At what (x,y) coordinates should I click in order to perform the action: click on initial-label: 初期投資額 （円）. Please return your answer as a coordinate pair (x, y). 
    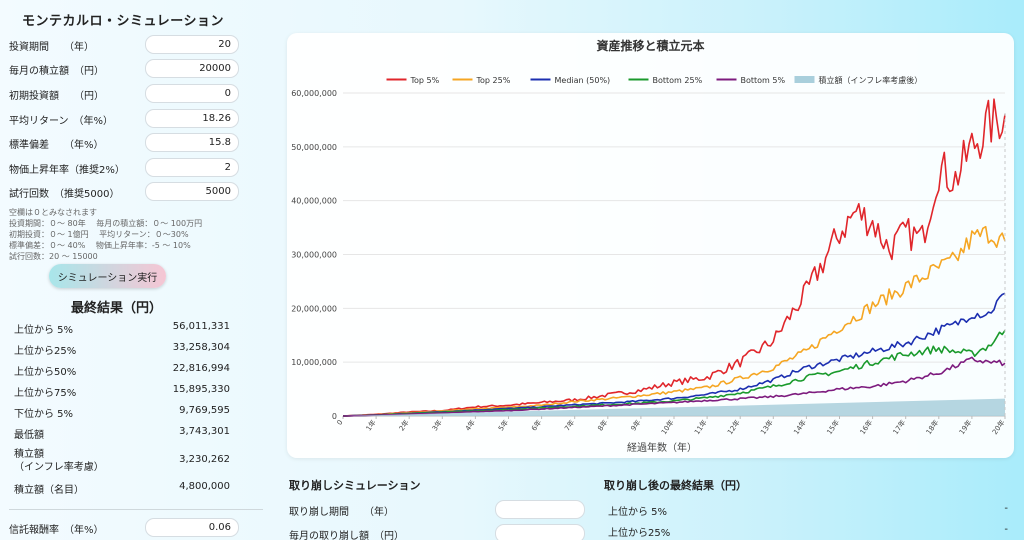
    Looking at the image, I should click on (56, 96).